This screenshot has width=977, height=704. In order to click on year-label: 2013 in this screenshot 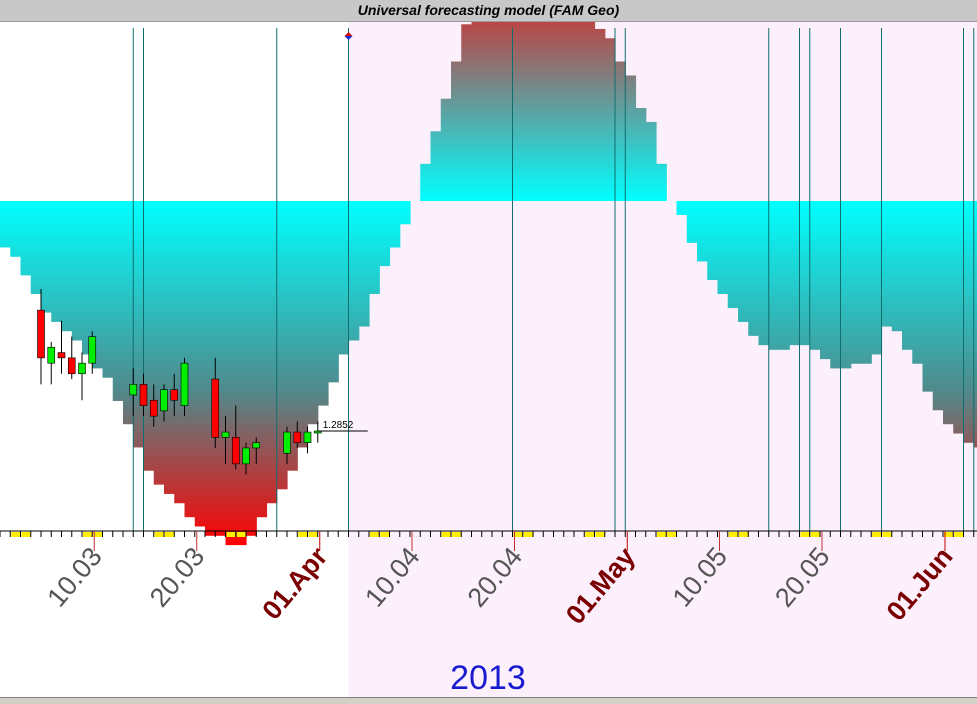, I will do `click(488, 678)`.